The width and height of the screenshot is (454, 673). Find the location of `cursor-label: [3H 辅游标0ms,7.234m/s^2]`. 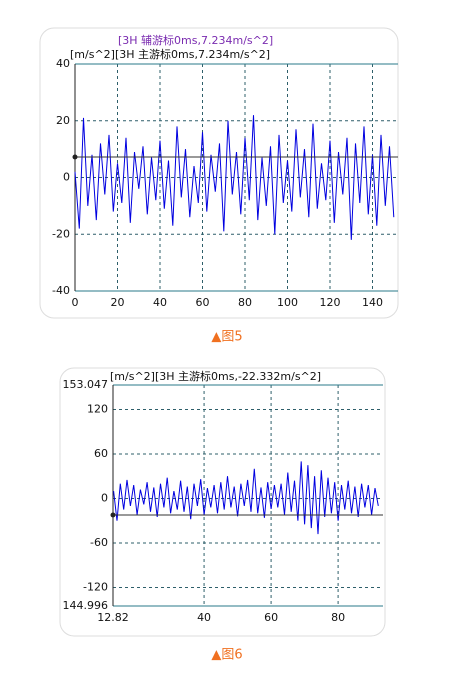

cursor-label: [3H 辅游标0ms,7.234m/s^2] is located at coordinates (195, 40).